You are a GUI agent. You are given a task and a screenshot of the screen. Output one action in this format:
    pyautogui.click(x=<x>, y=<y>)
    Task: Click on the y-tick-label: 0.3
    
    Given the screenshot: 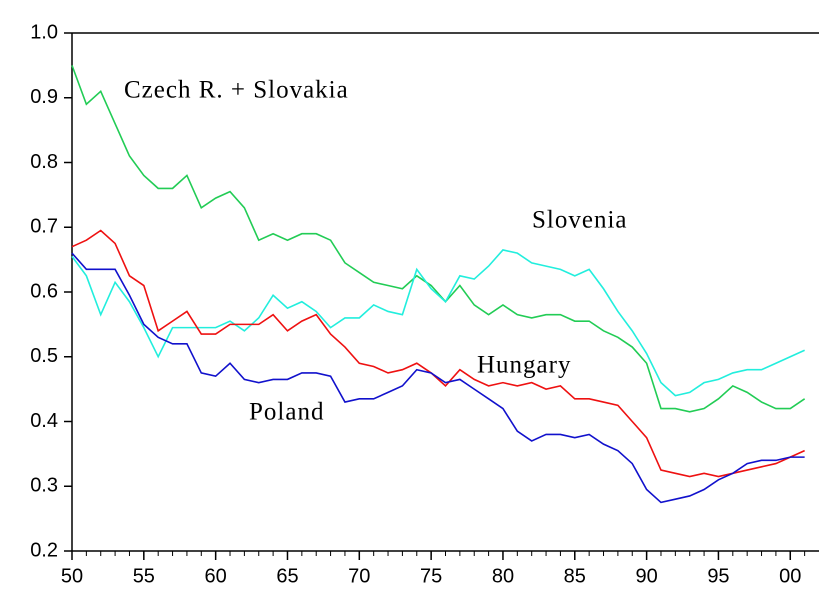 What is the action you would take?
    pyautogui.click(x=44, y=486)
    